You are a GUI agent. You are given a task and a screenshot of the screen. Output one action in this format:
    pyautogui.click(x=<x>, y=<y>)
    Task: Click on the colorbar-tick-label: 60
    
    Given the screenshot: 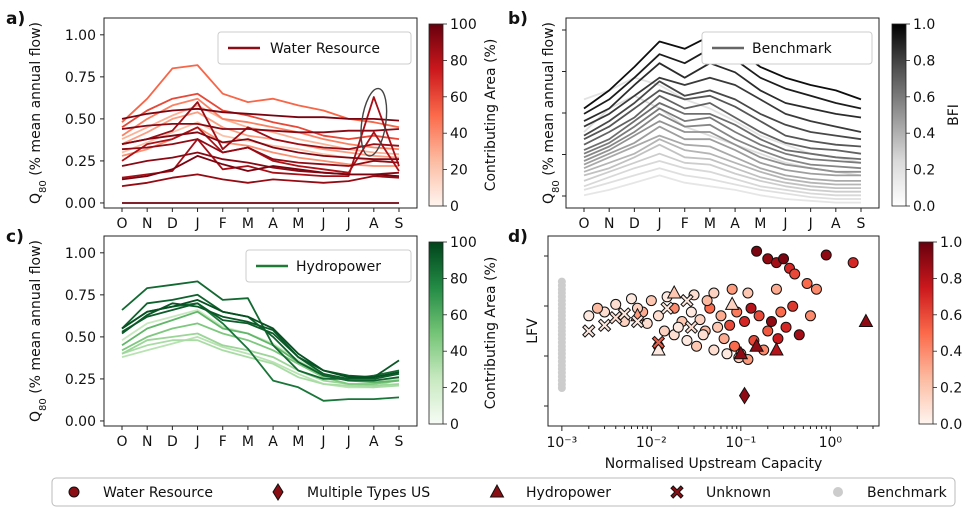 What is the action you would take?
    pyautogui.click(x=459, y=316)
    